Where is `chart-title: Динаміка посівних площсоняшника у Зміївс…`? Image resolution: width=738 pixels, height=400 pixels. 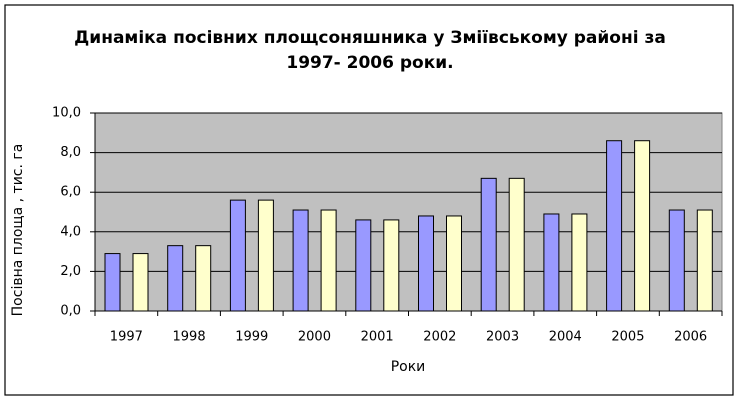
chart-title: Динаміка посівних площсоняшника у Зміївс… is located at coordinates (370, 38).